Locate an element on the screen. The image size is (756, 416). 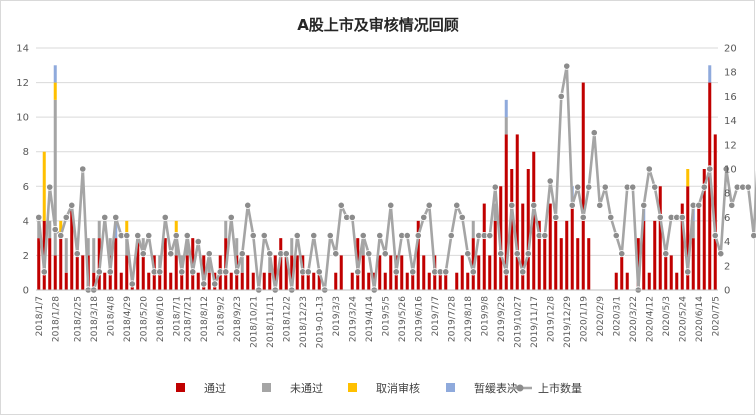
bar-defer is located at coordinates (710, 74).